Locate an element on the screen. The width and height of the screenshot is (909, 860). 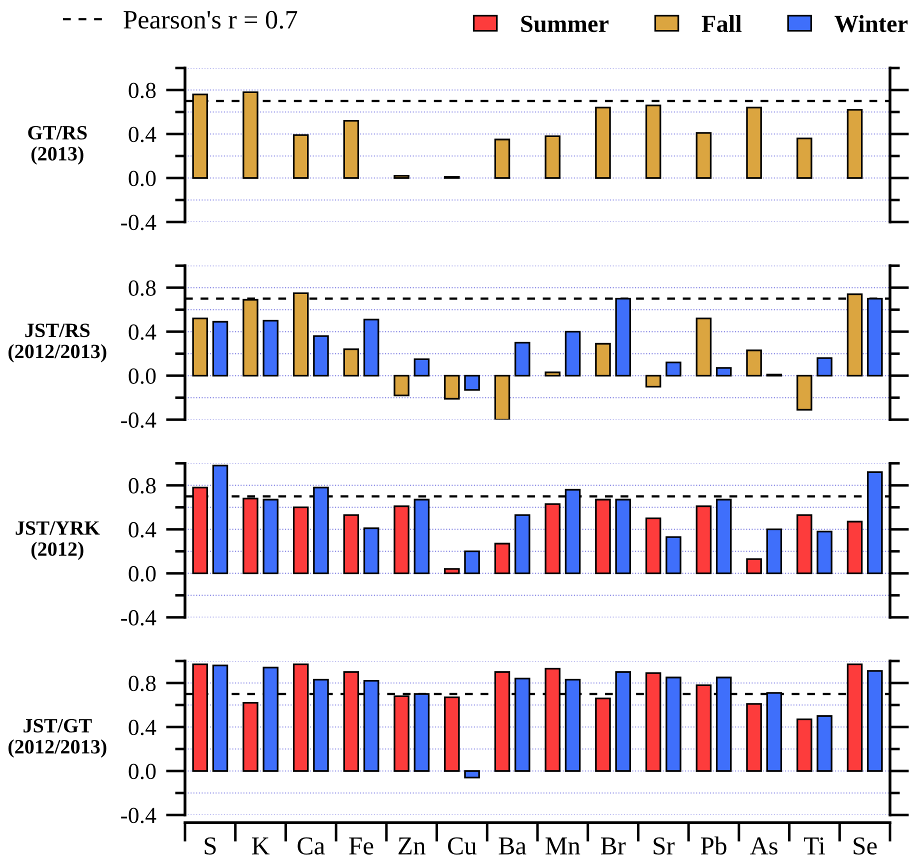
y-axis-title: JST/RS (2012/2013) is located at coordinates (57, 343).